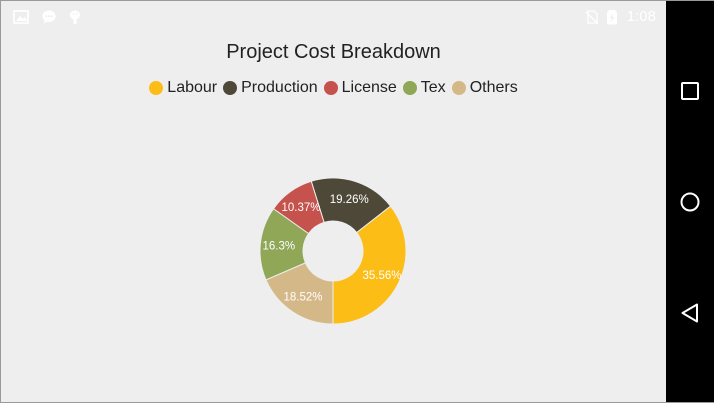 This screenshot has width=714, height=403. I want to click on android-debug-icon, so click(75, 17).